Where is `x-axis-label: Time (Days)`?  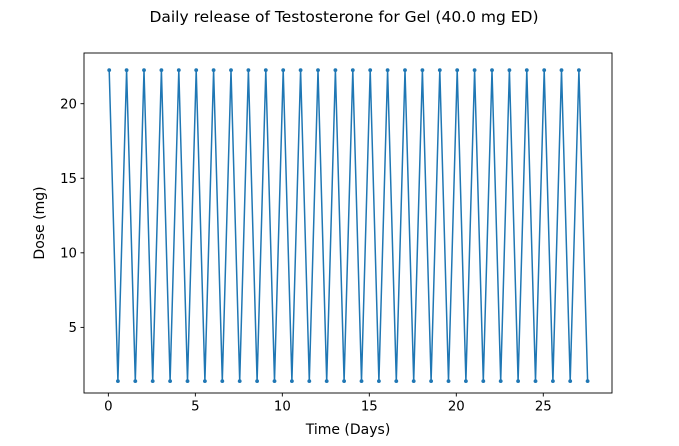
x-axis-label: Time (Days) is located at coordinates (348, 430).